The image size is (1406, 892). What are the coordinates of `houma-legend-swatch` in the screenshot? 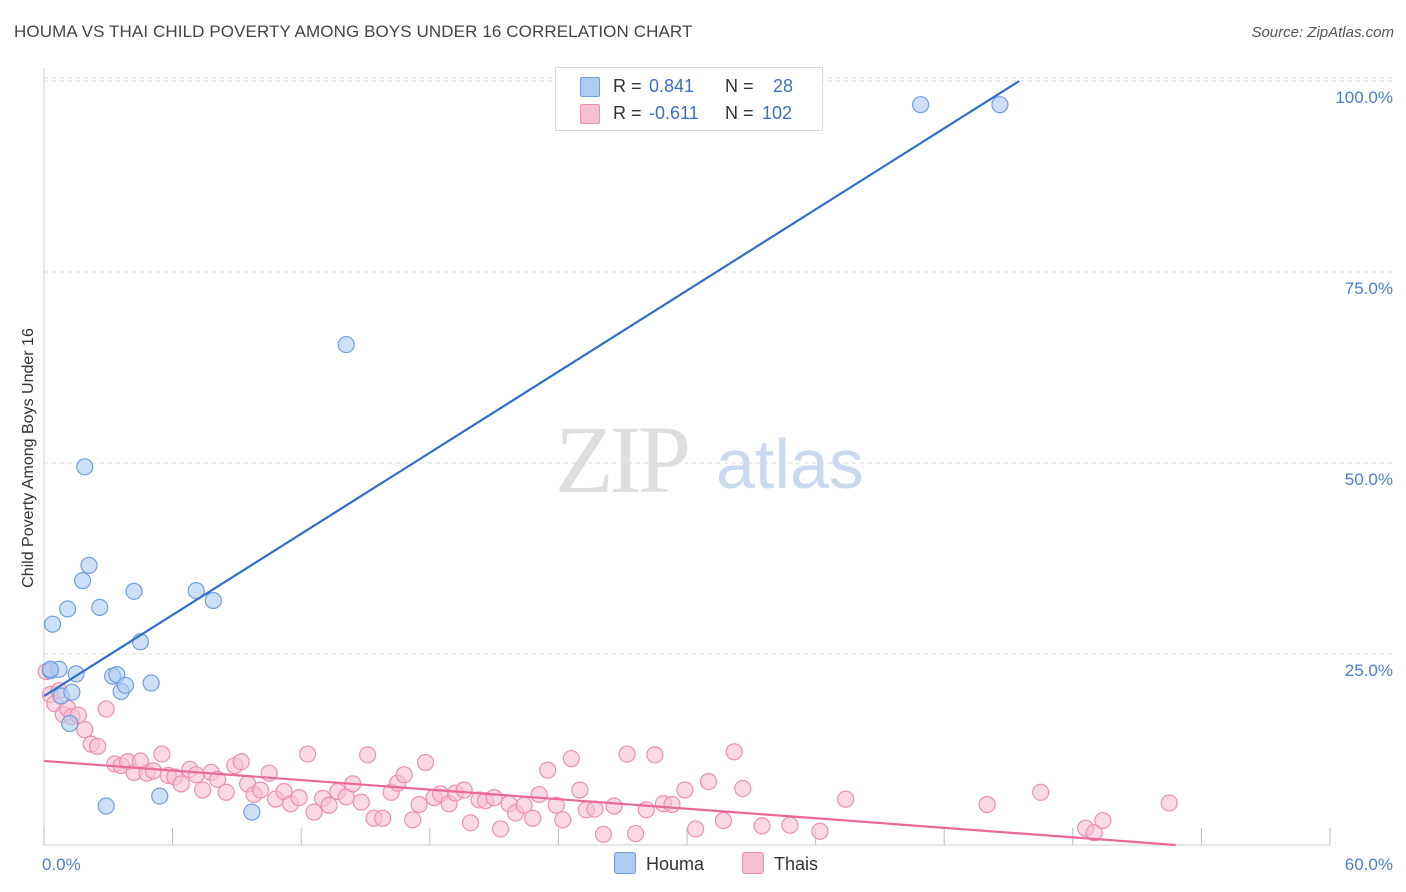 It's located at (625, 863).